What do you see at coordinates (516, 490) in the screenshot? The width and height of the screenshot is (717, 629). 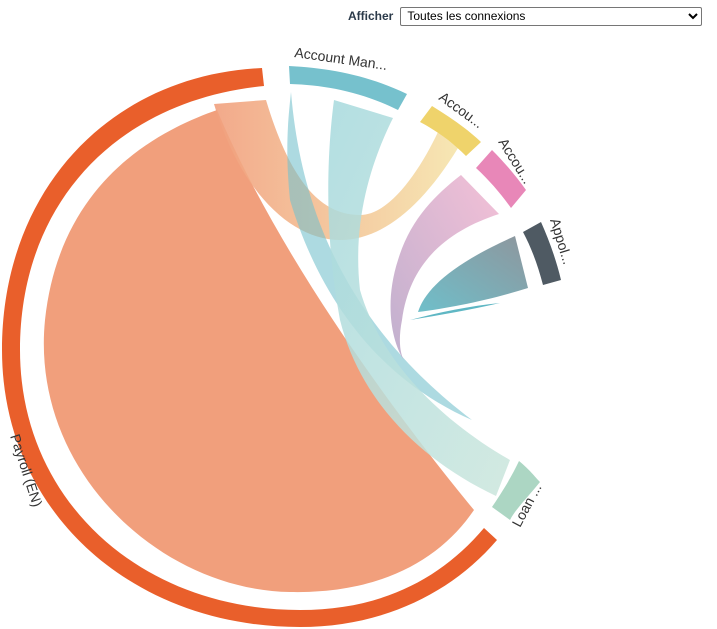 I see `arc-loan` at bounding box center [516, 490].